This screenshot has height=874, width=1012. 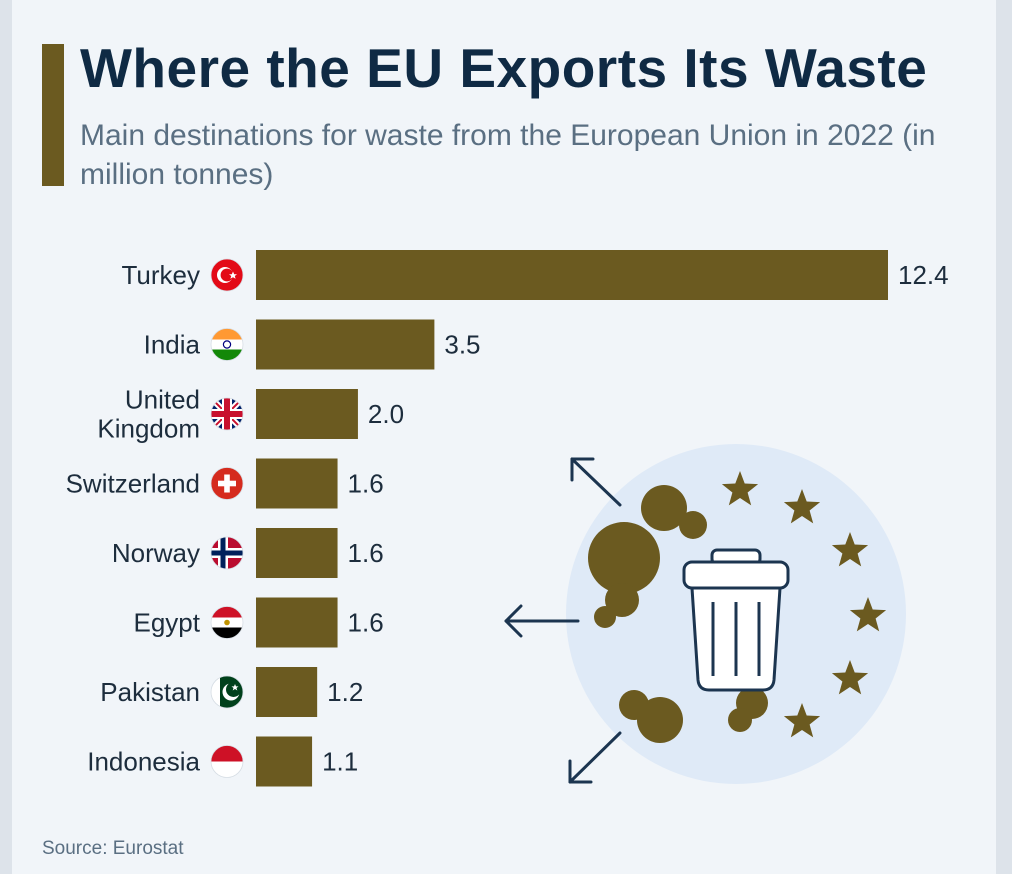 I want to click on category-label: Turkey, so click(x=161, y=275).